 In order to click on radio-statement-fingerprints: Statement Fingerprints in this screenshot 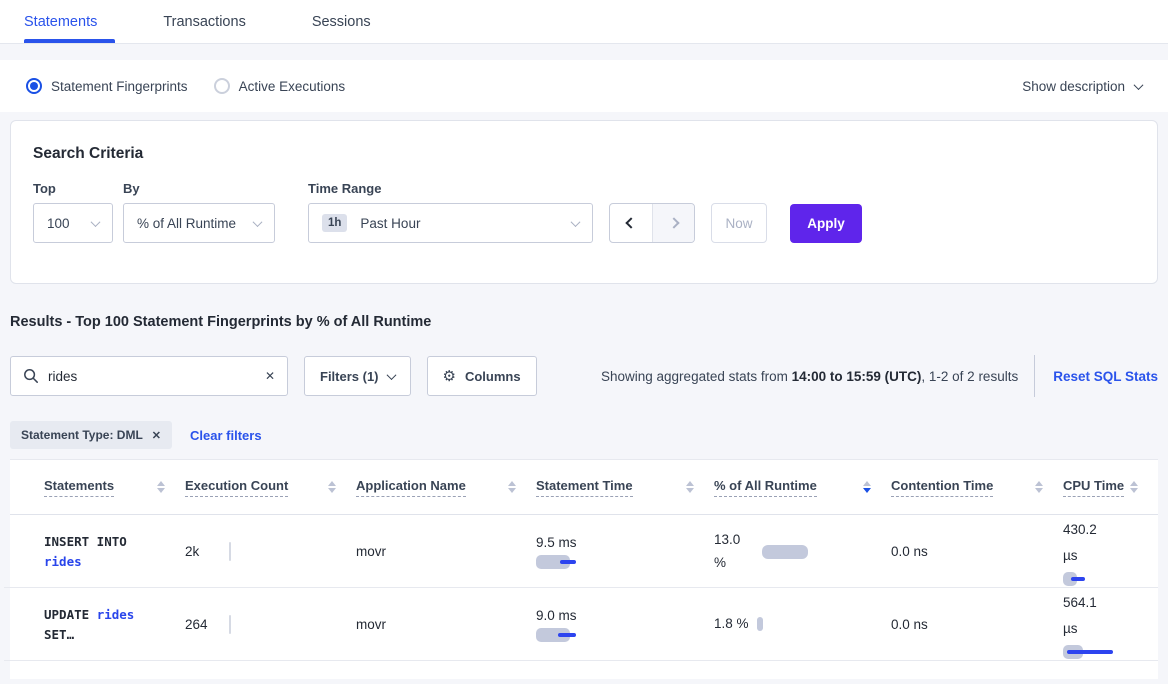, I will do `click(107, 86)`.